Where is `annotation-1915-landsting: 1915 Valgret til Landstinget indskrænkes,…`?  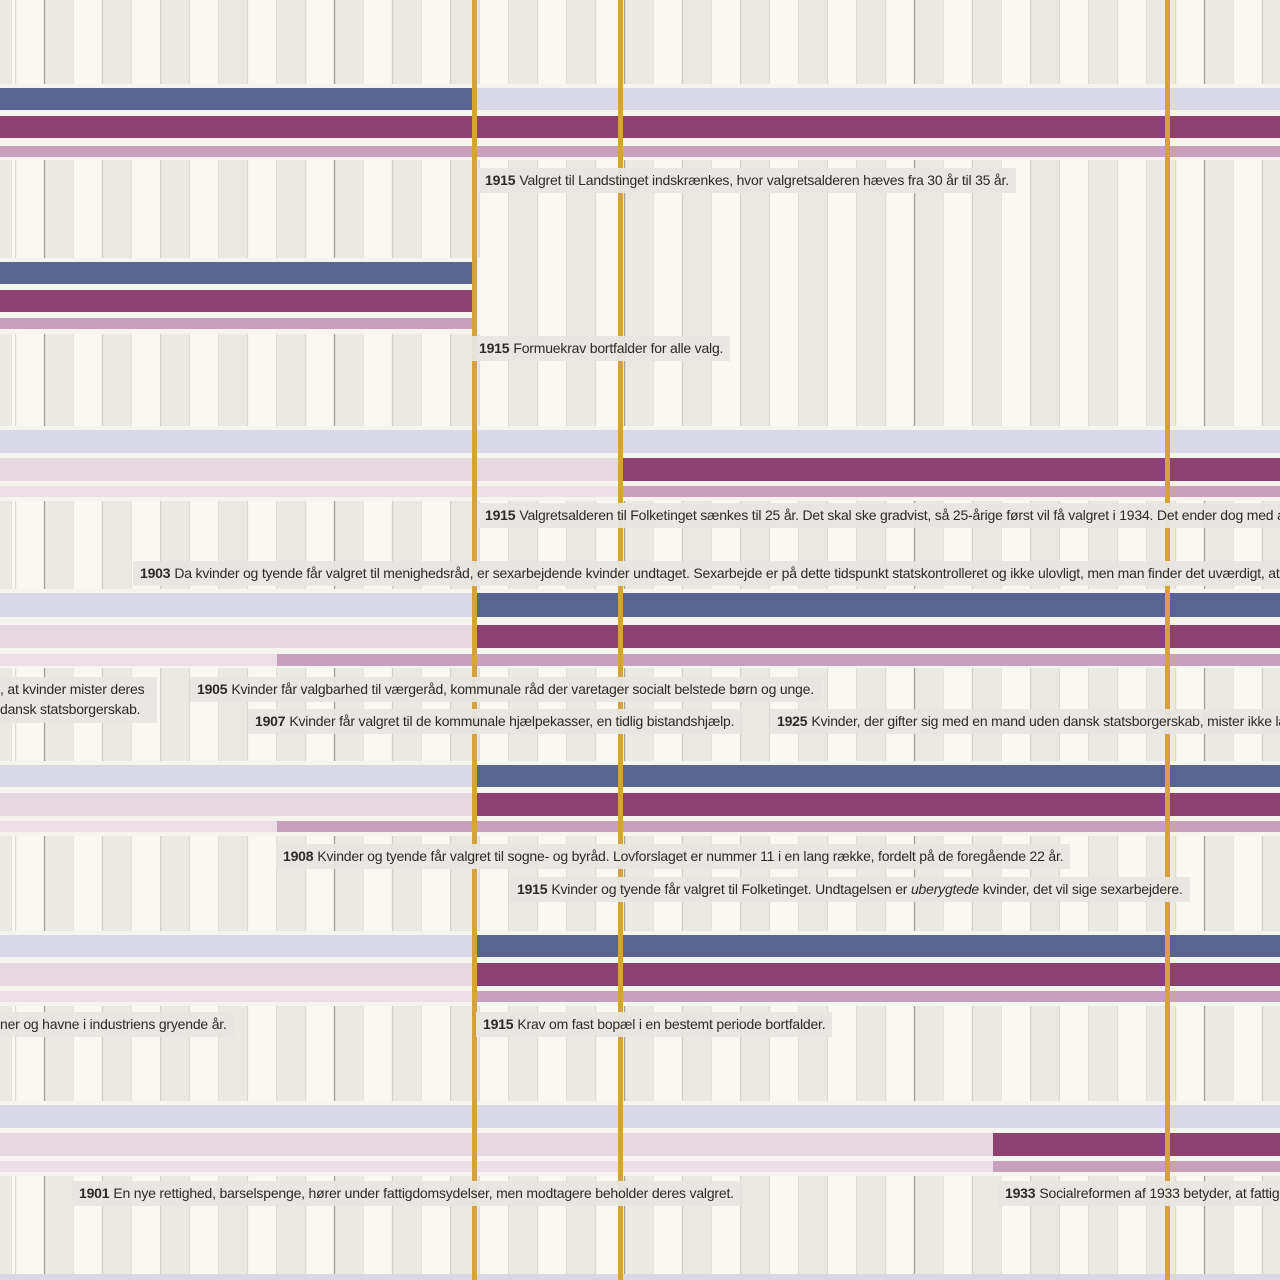 annotation-1915-landsting: 1915 Valgret til Landstinget indskrænkes,… is located at coordinates (747, 181).